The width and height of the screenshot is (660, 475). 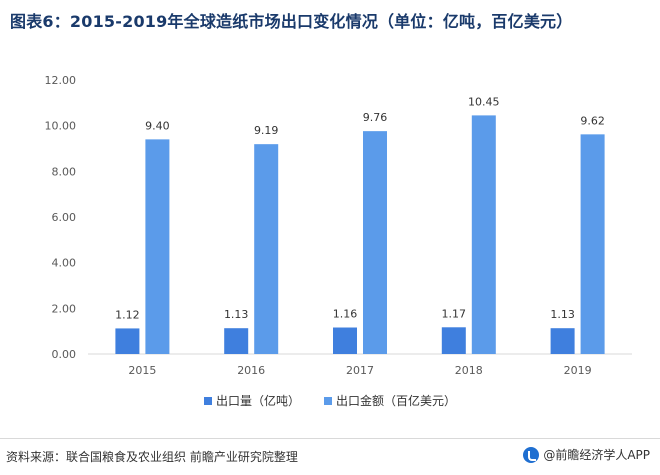 I want to click on x-tick-label: 2018, so click(x=469, y=370).